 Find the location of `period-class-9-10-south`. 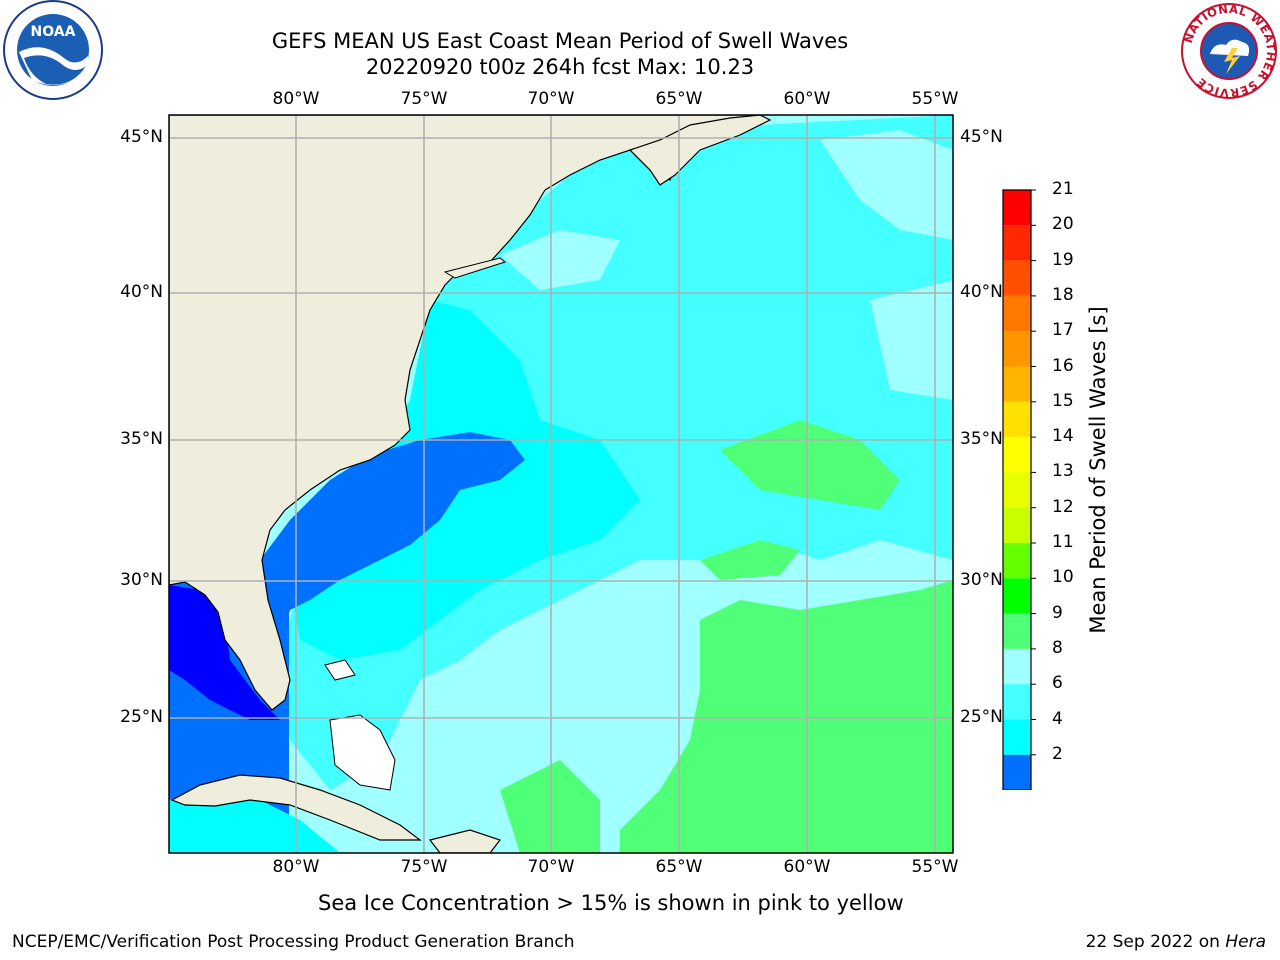

period-class-9-10-south is located at coordinates (550, 806).